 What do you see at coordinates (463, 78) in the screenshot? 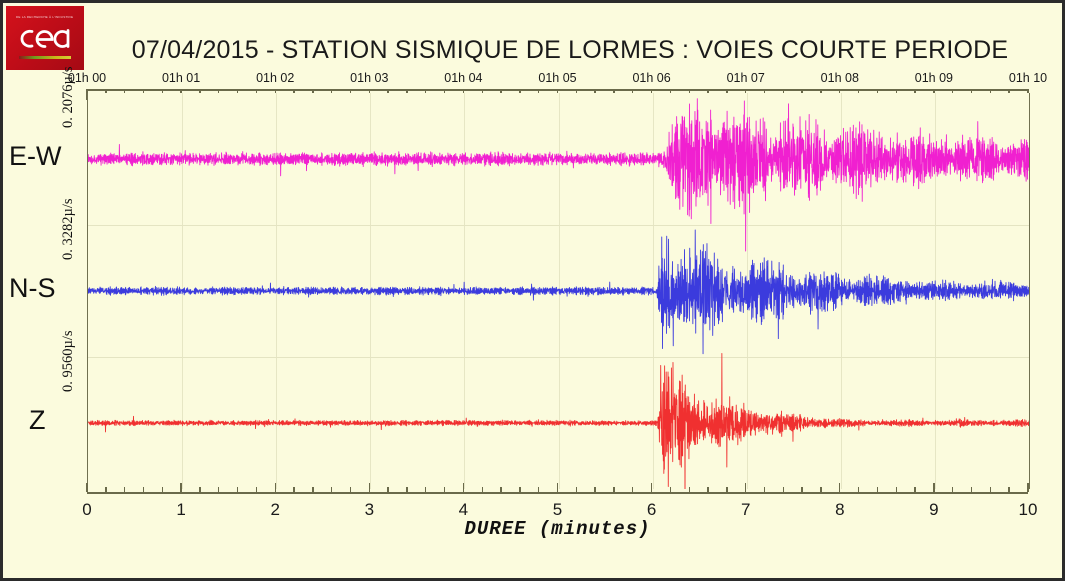
I see `top-axis-tick-label: 01h 04` at bounding box center [463, 78].